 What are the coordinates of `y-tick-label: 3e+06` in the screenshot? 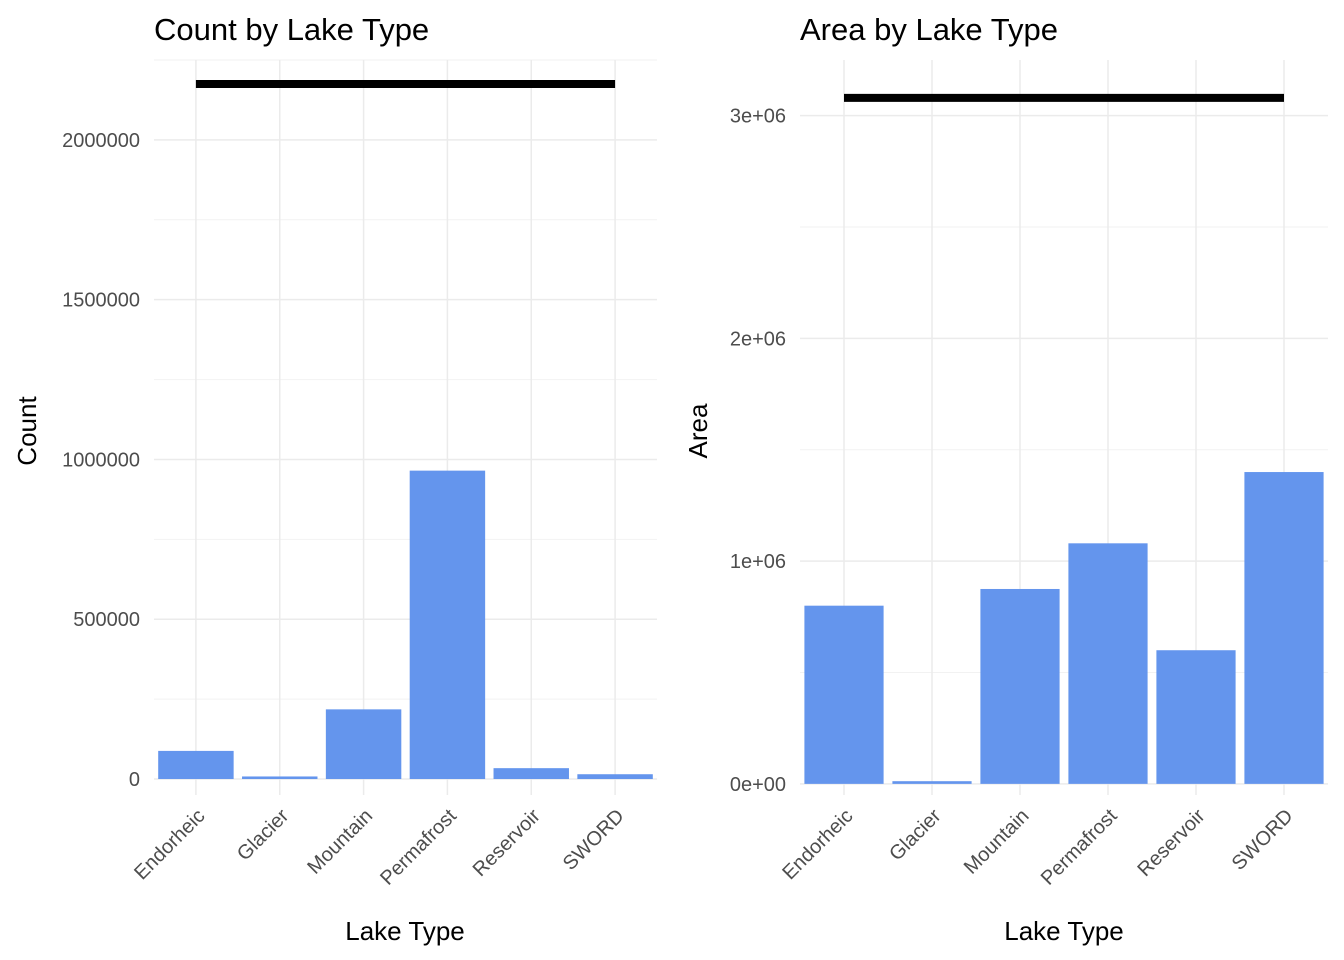 It's located at (758, 117).